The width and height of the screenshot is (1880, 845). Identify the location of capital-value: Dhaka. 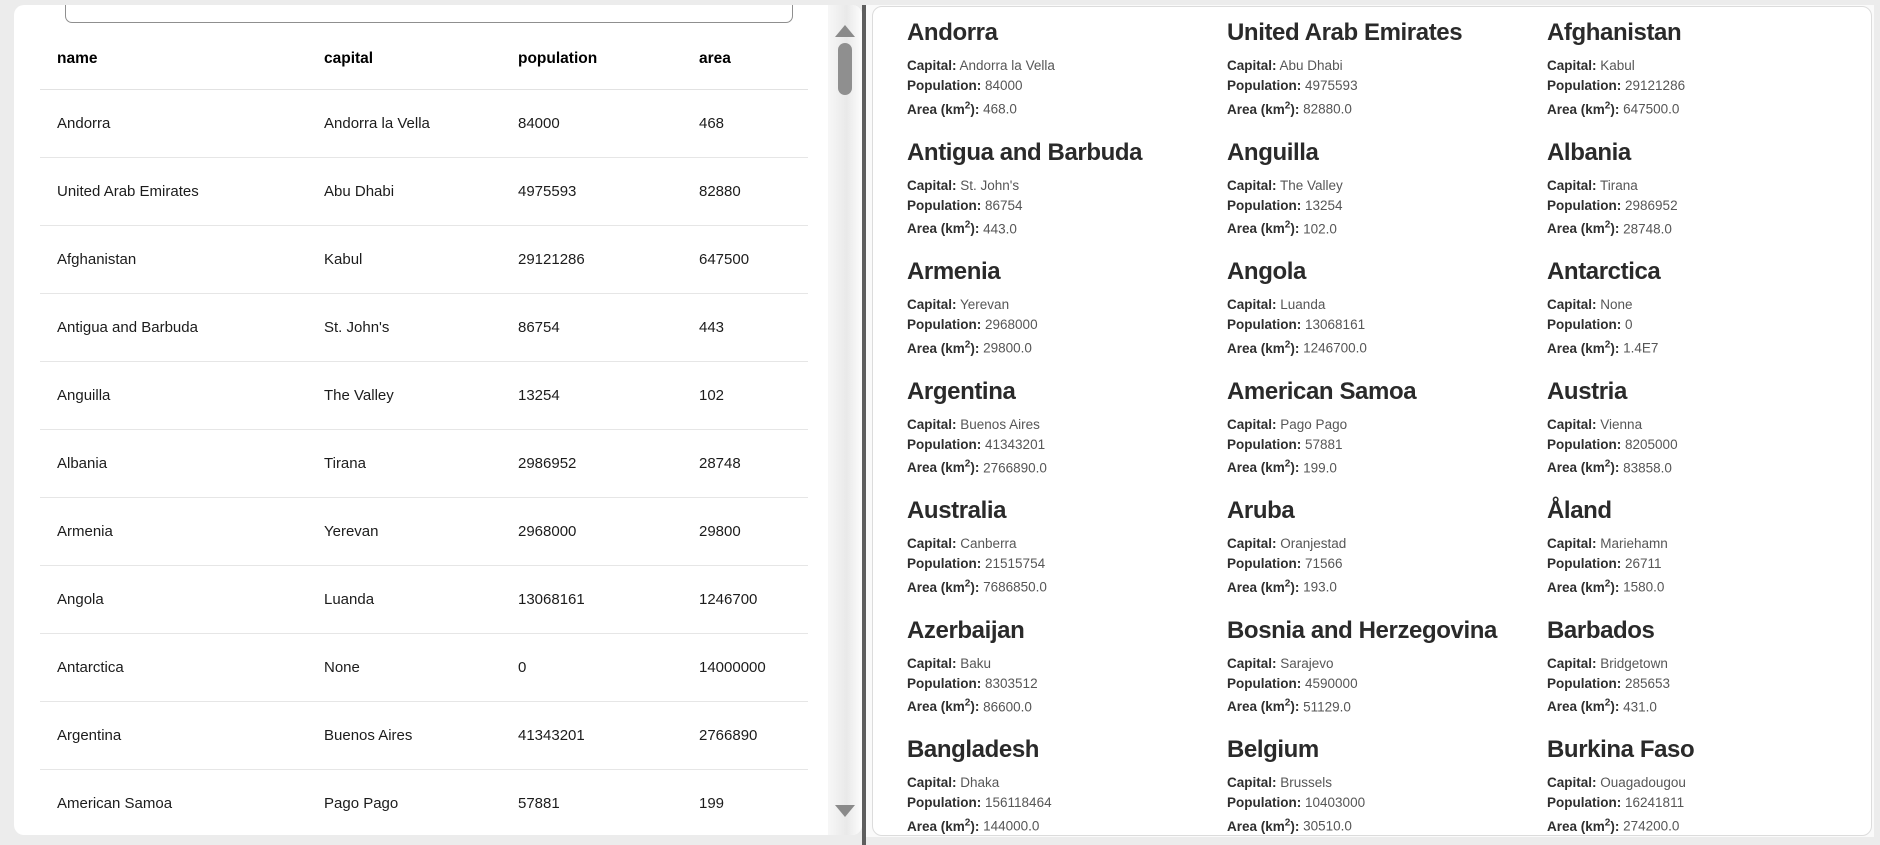
(980, 782).